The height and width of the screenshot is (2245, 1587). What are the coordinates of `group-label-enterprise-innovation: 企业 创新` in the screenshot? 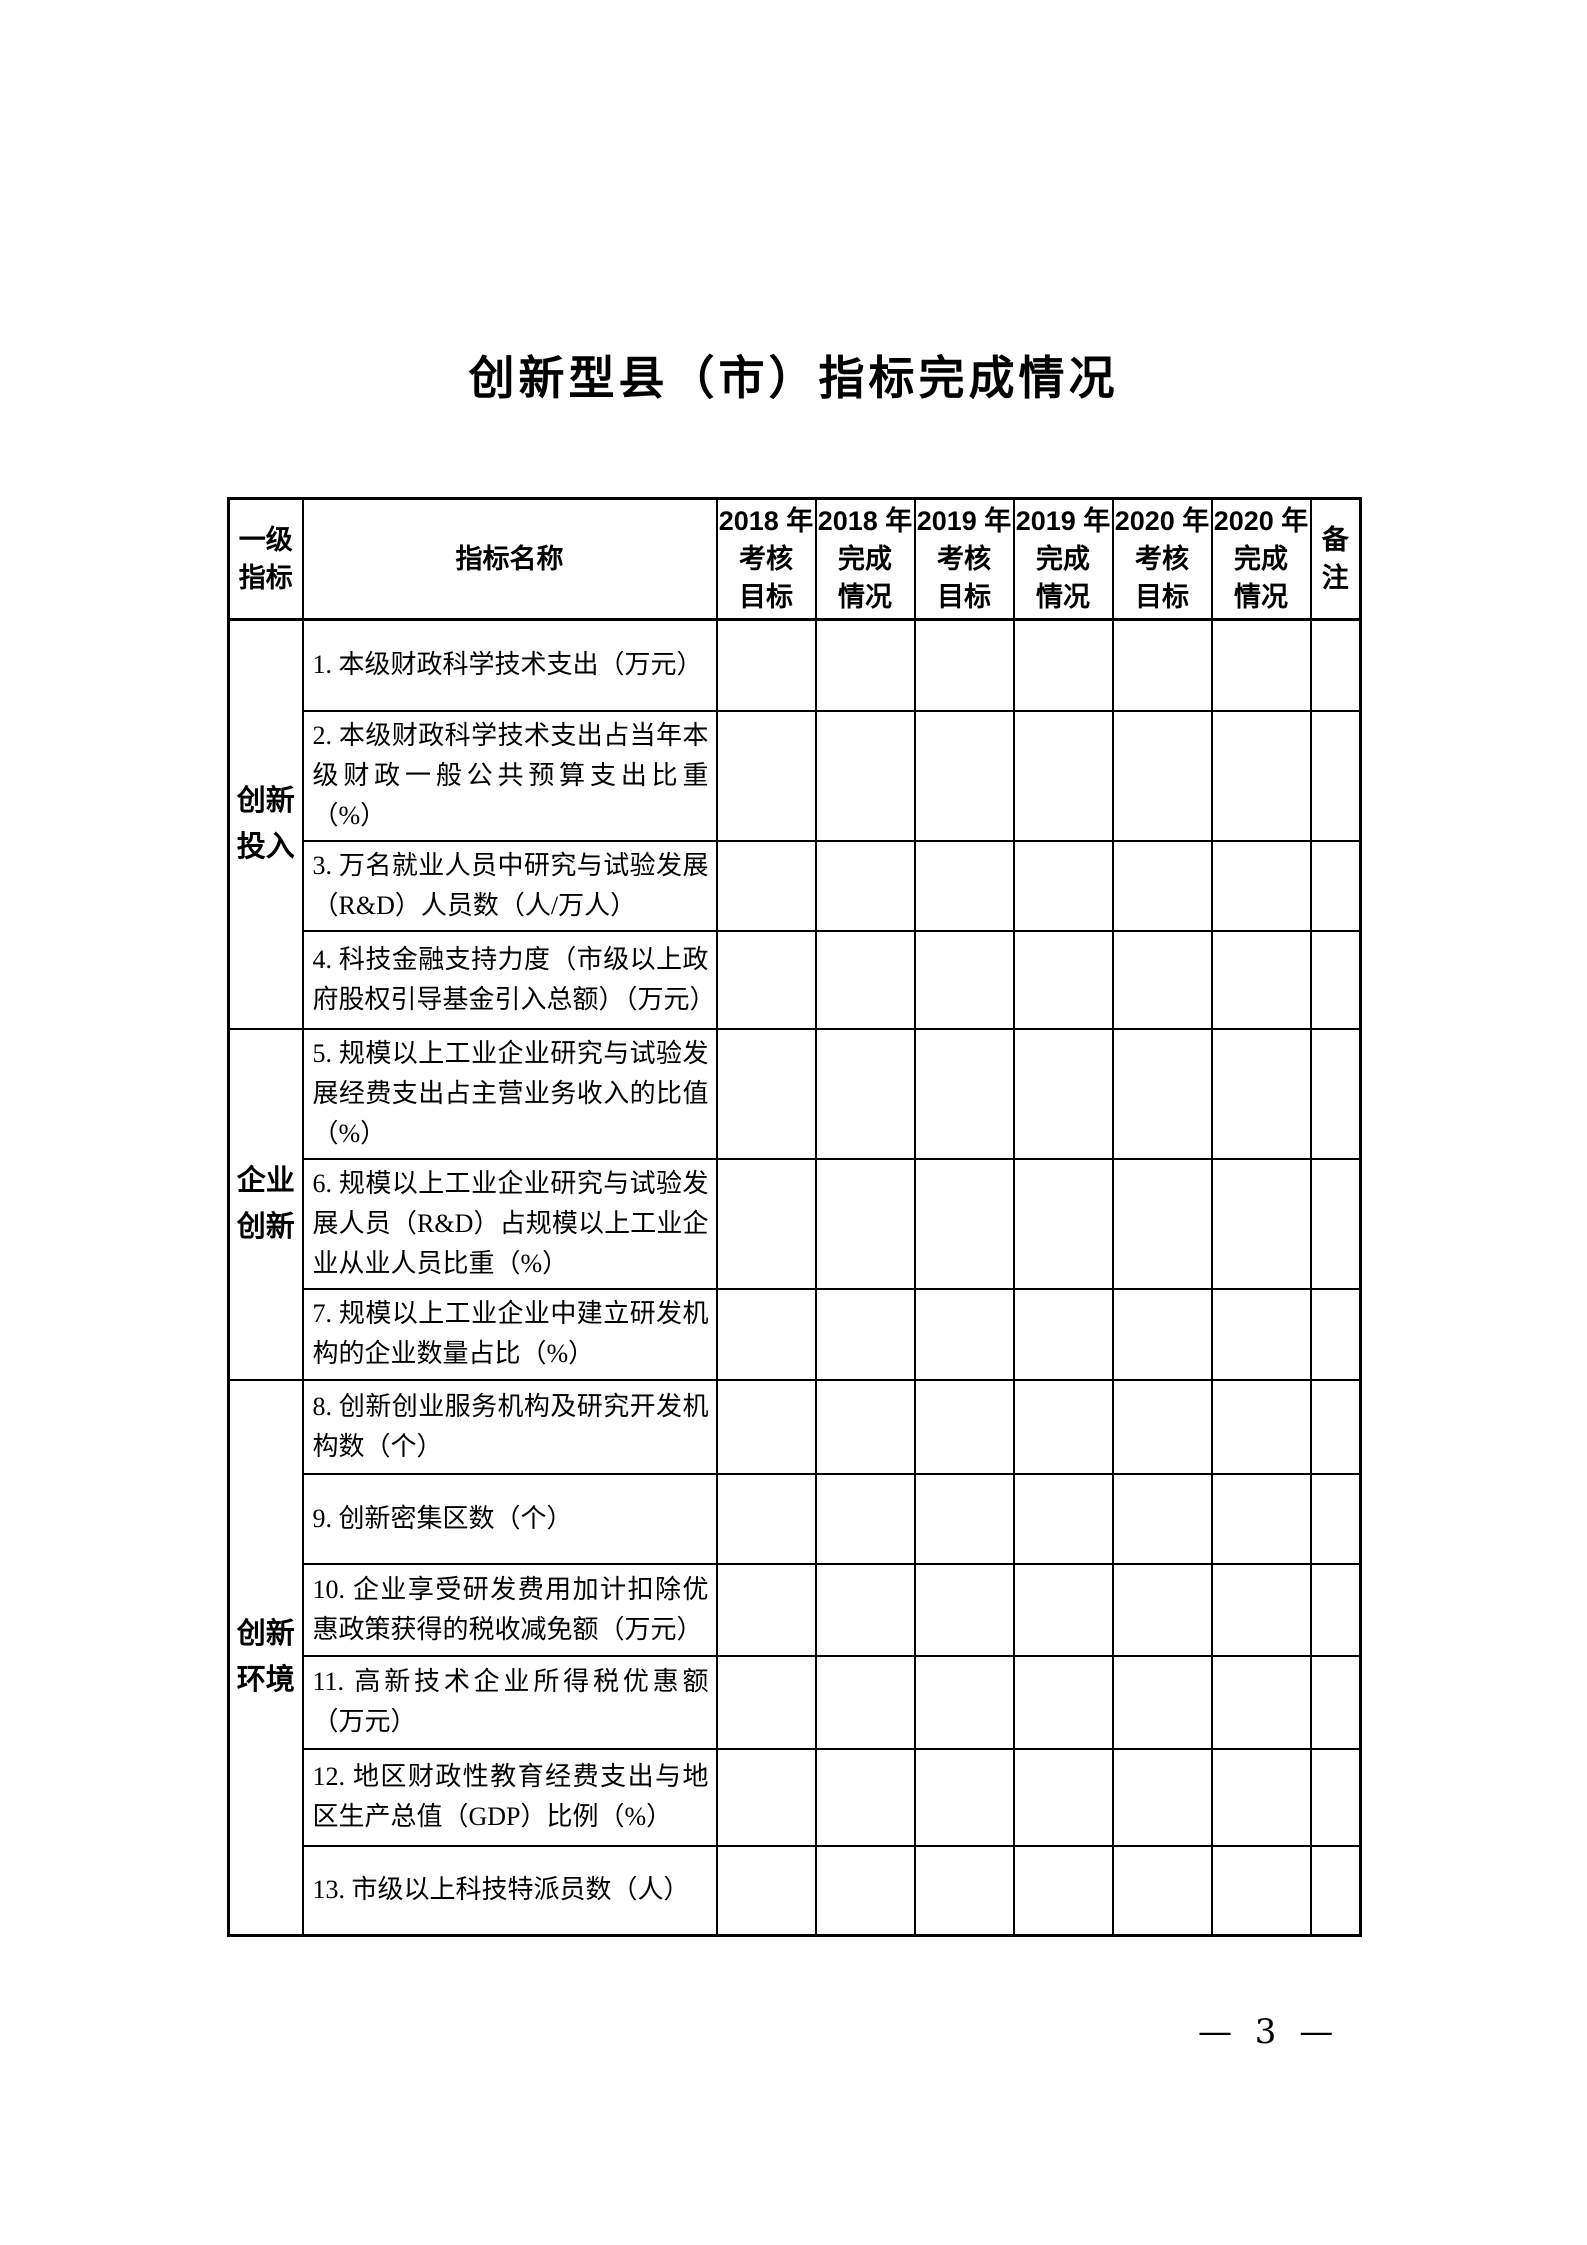 It's located at (265, 1204).